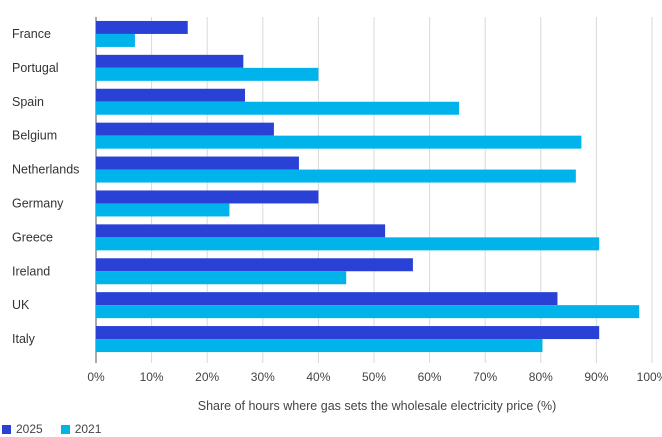  What do you see at coordinates (34, 136) in the screenshot?
I see `category-label: Belgium` at bounding box center [34, 136].